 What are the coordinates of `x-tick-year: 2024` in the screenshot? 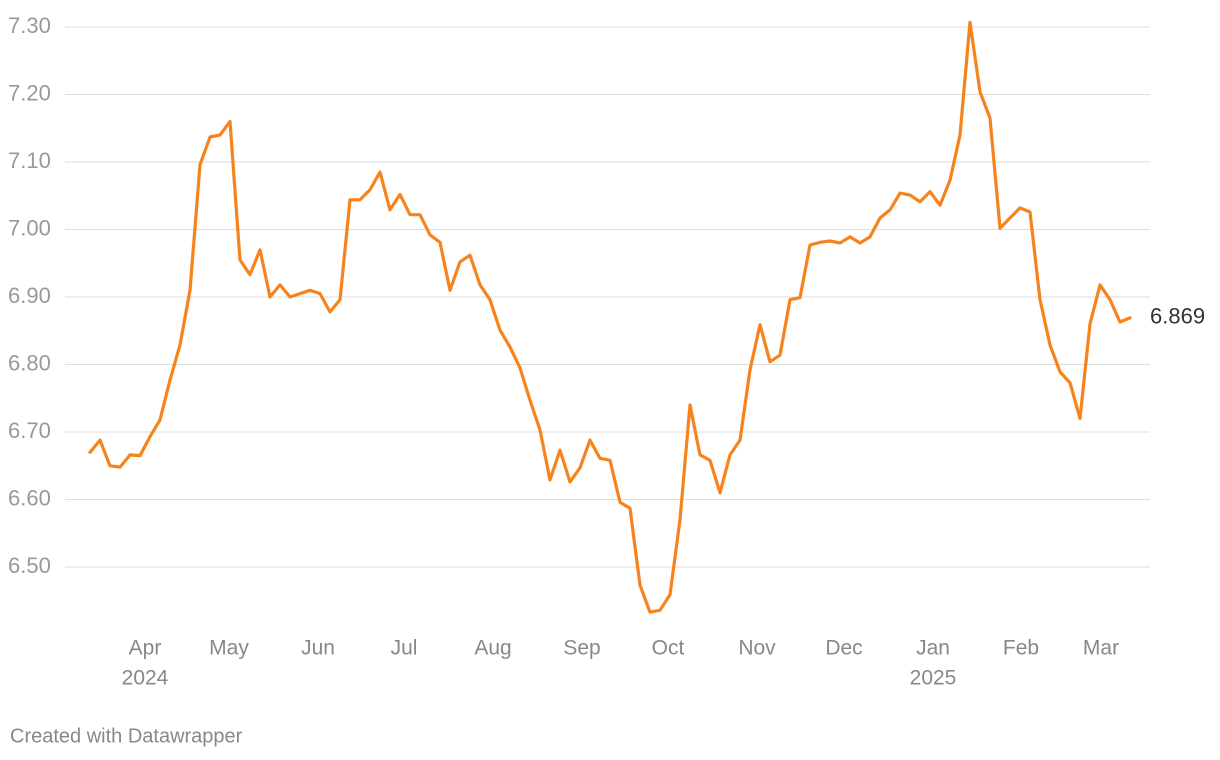 It's located at (145, 678).